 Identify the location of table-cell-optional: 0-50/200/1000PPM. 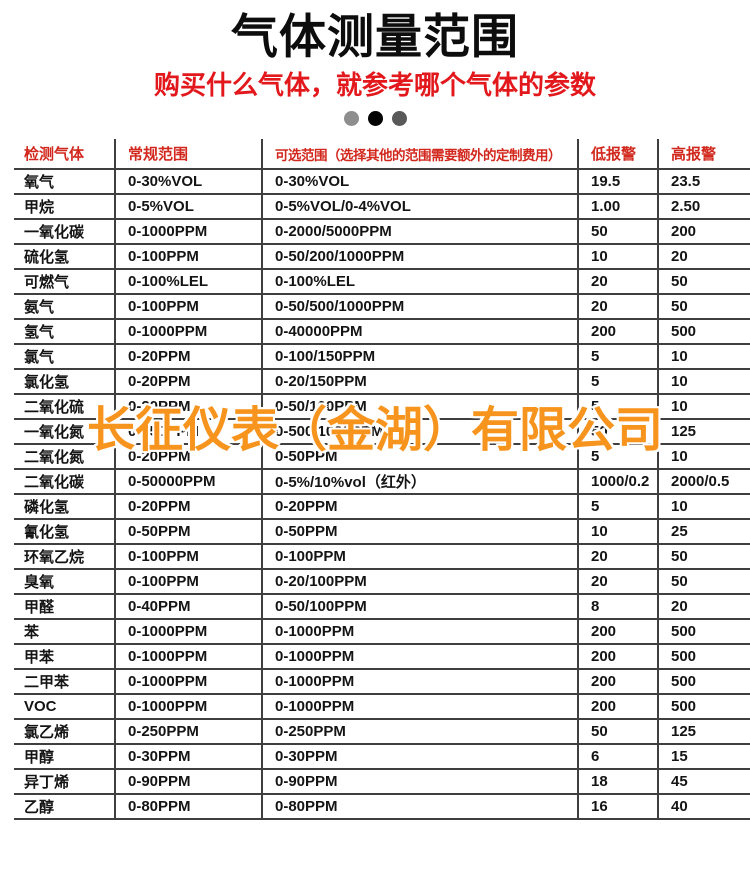
(420, 257).